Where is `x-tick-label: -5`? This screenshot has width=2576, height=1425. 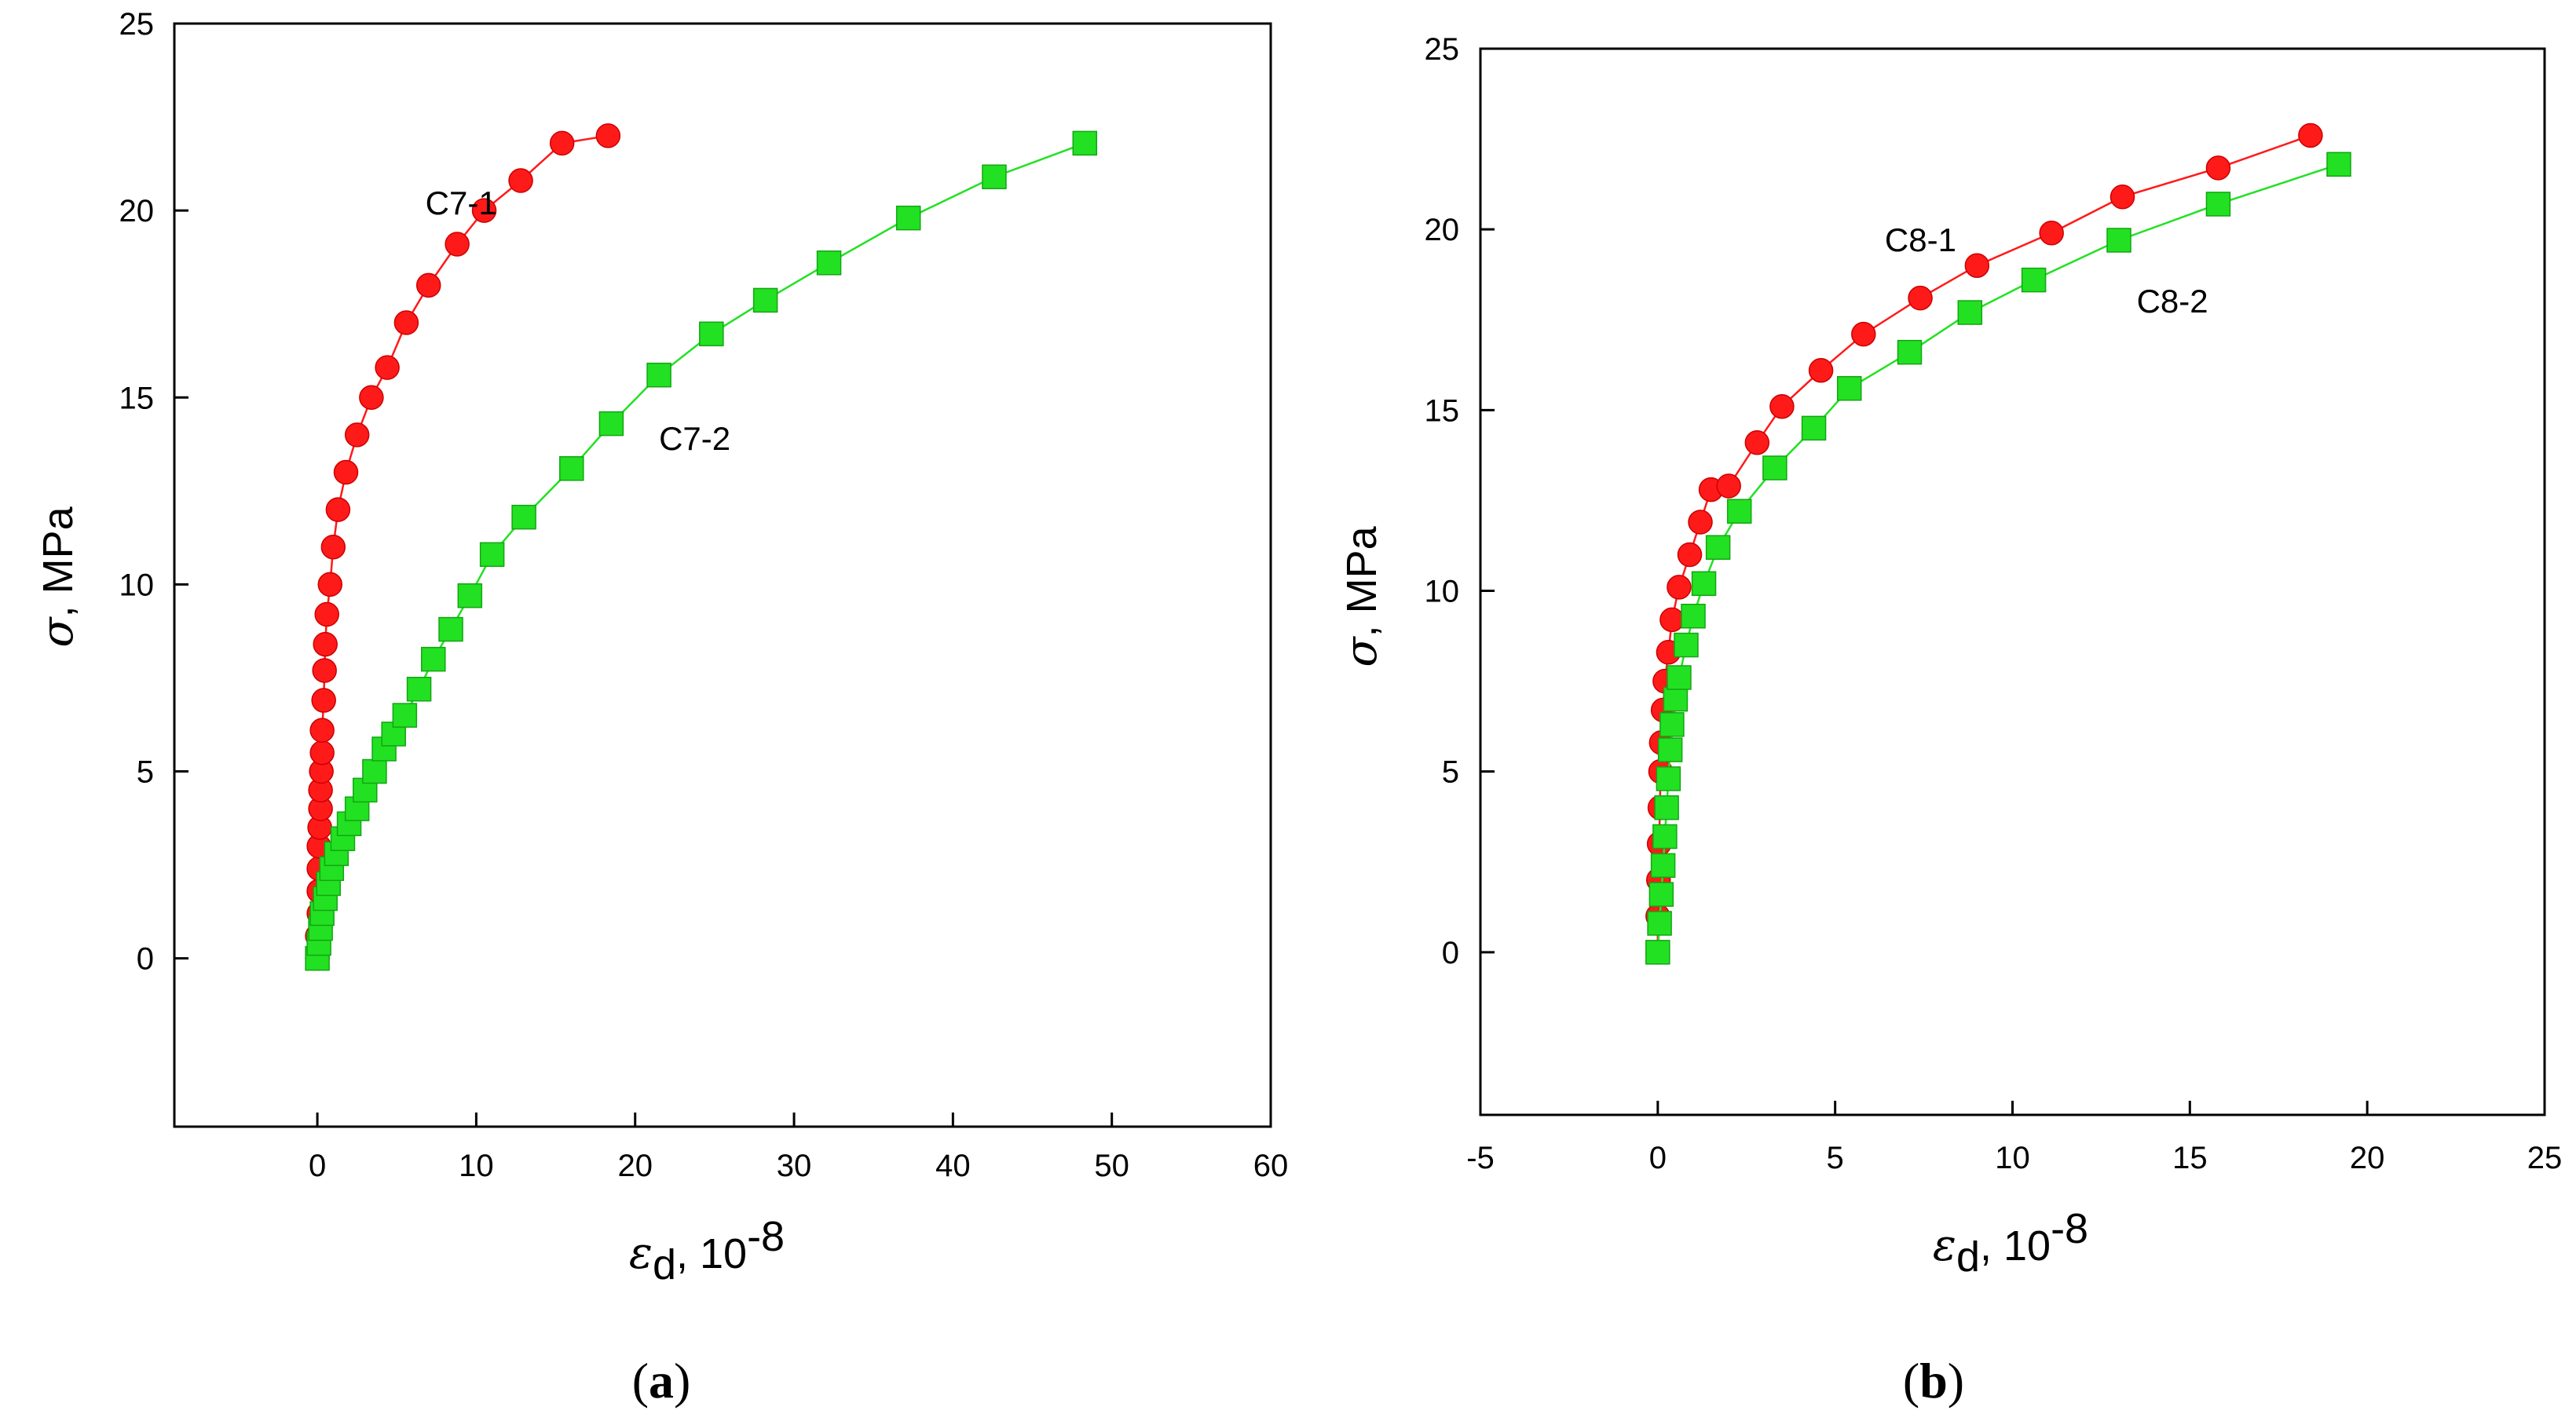
x-tick-label: -5 is located at coordinates (1481, 1158).